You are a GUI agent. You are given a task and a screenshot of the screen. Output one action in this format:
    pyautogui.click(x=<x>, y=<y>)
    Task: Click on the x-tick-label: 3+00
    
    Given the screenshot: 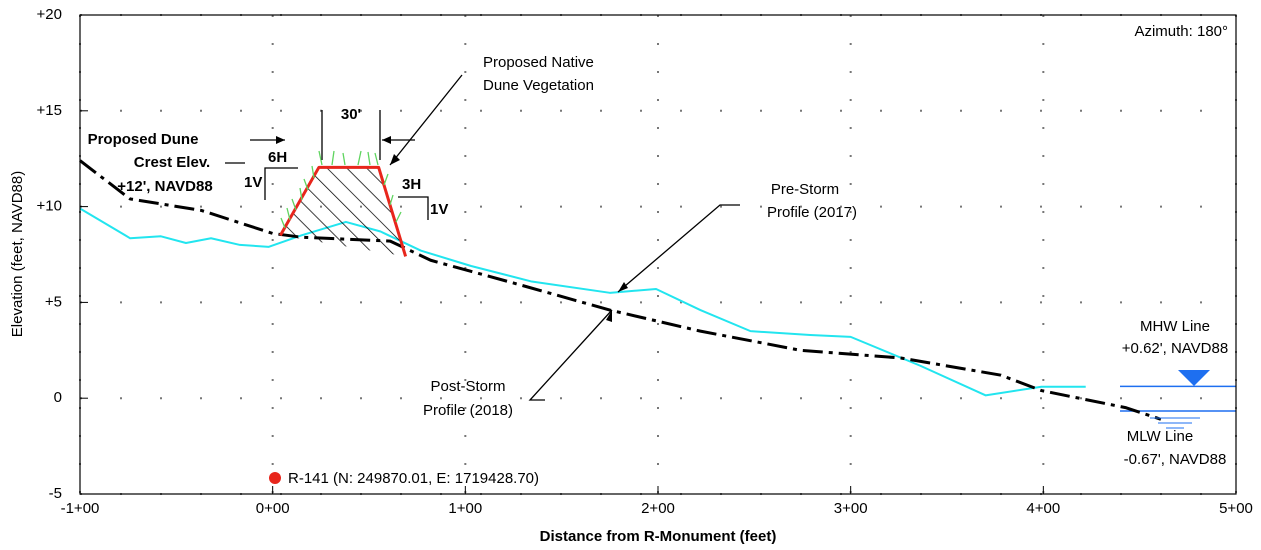 What is the action you would take?
    pyautogui.click(x=851, y=508)
    